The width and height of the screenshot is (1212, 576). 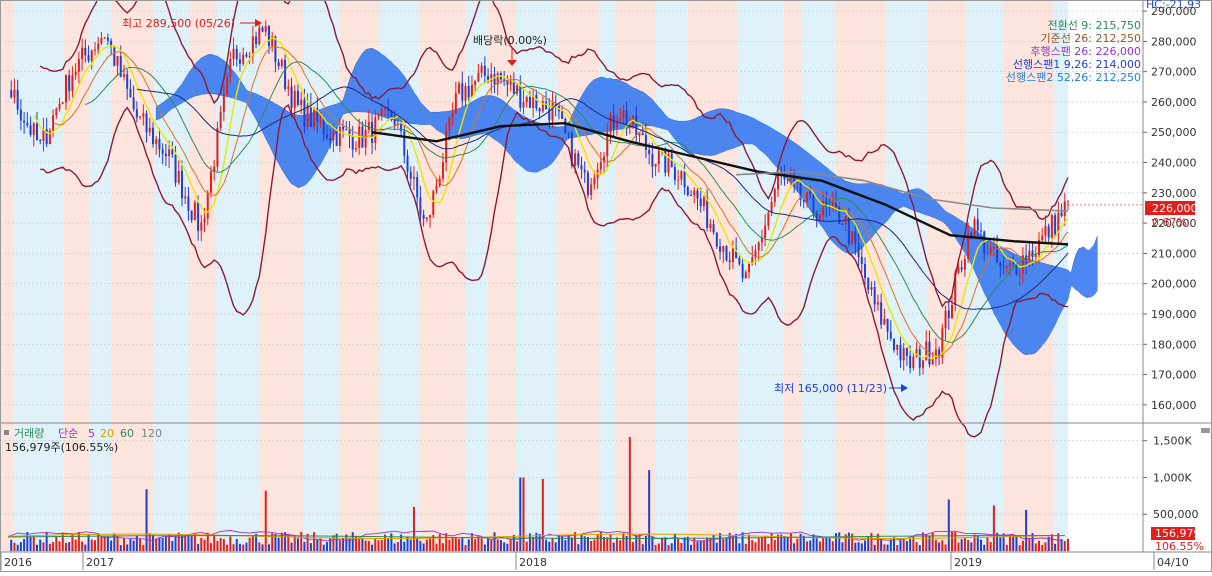 I want to click on legend-senkou2: 선행스팬2 52,26: 212,250, so click(x=1073, y=77).